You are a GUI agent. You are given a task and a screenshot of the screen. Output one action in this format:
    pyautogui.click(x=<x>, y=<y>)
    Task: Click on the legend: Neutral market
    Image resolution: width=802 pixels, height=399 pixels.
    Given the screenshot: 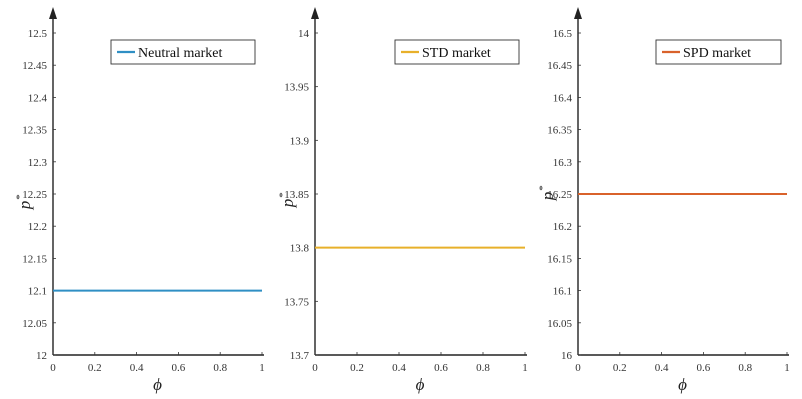 What is the action you would take?
    pyautogui.click(x=183, y=52)
    